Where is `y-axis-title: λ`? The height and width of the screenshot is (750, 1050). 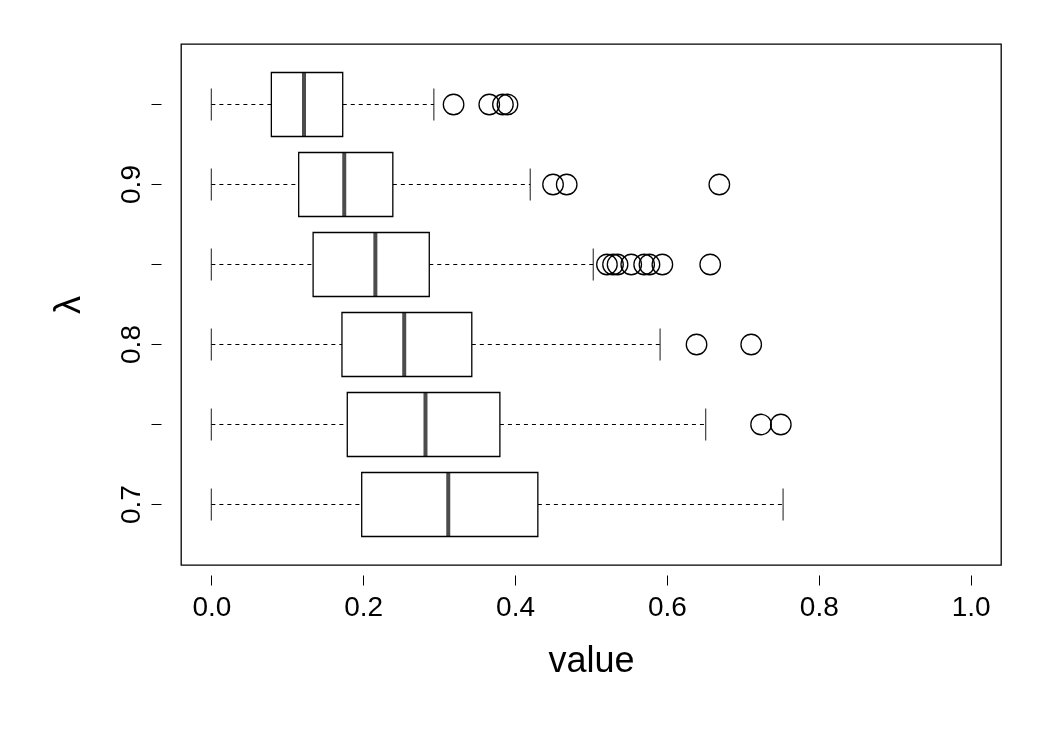
y-axis-title: λ is located at coordinates (67, 305).